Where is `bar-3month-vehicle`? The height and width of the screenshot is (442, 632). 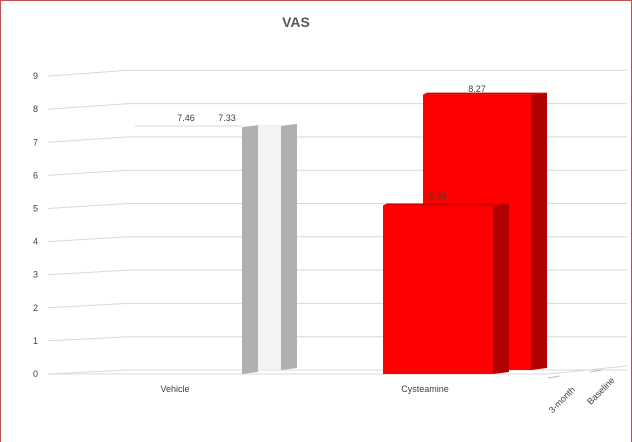 bar-3month-vehicle is located at coordinates (250, 249).